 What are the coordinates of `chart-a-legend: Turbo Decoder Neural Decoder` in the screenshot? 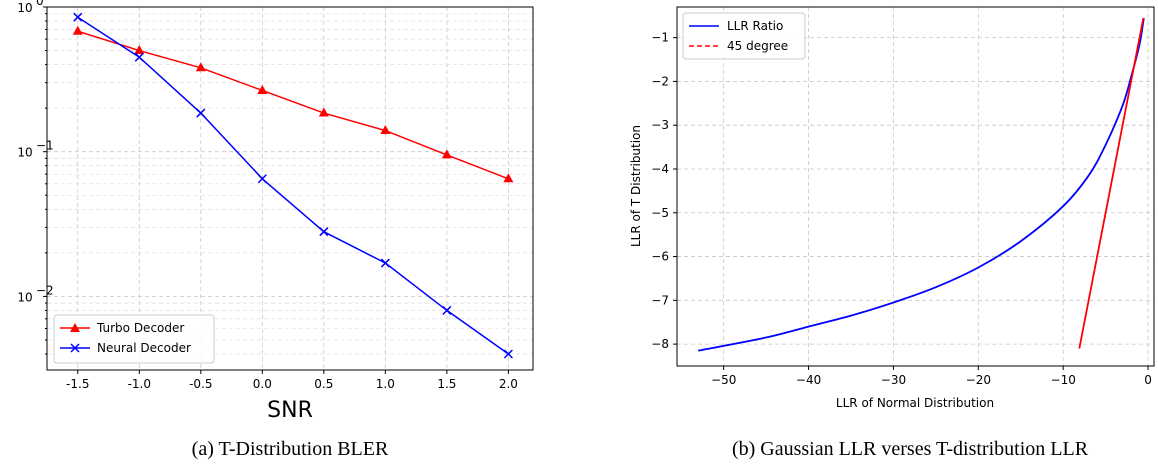 It's located at (134, 339).